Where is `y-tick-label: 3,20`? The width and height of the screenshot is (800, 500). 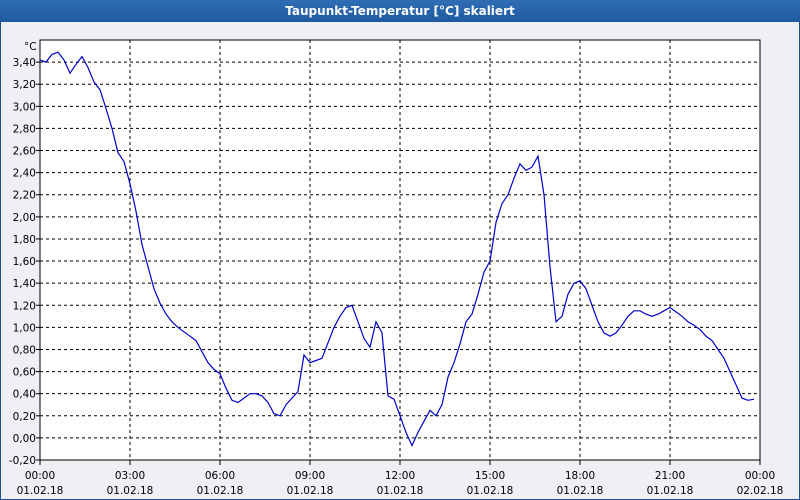 y-tick-label: 3,20 is located at coordinates (24, 85).